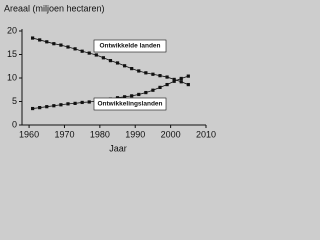  What do you see at coordinates (14, 124) in the screenshot?
I see `y-tick-label: 0` at bounding box center [14, 124].